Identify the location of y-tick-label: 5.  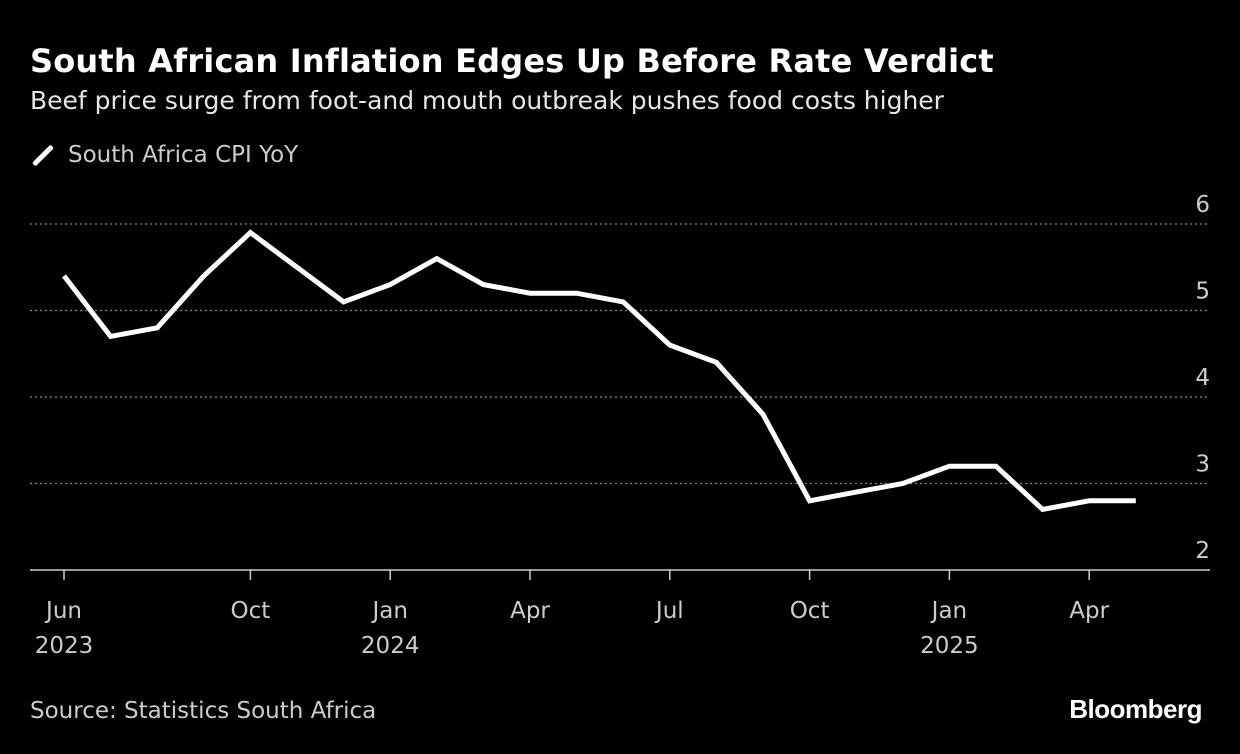
(1202, 292).